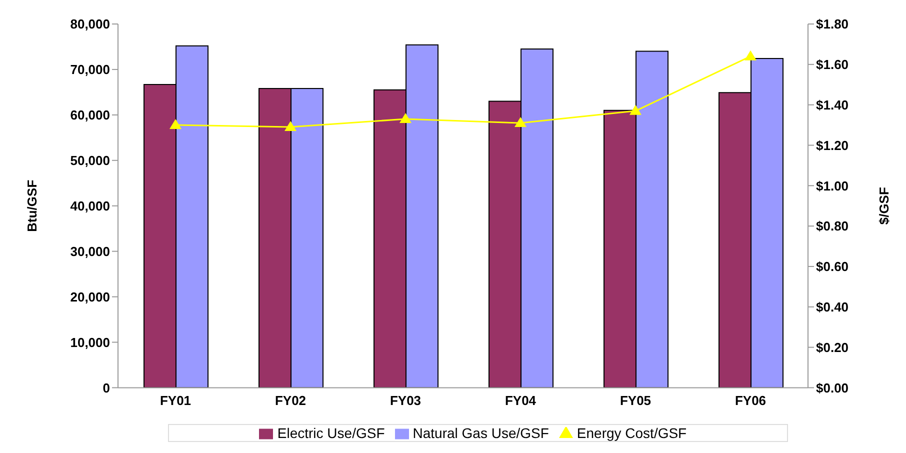  What do you see at coordinates (832, 347) in the screenshot?
I see `y2-tick-label: $0.20` at bounding box center [832, 347].